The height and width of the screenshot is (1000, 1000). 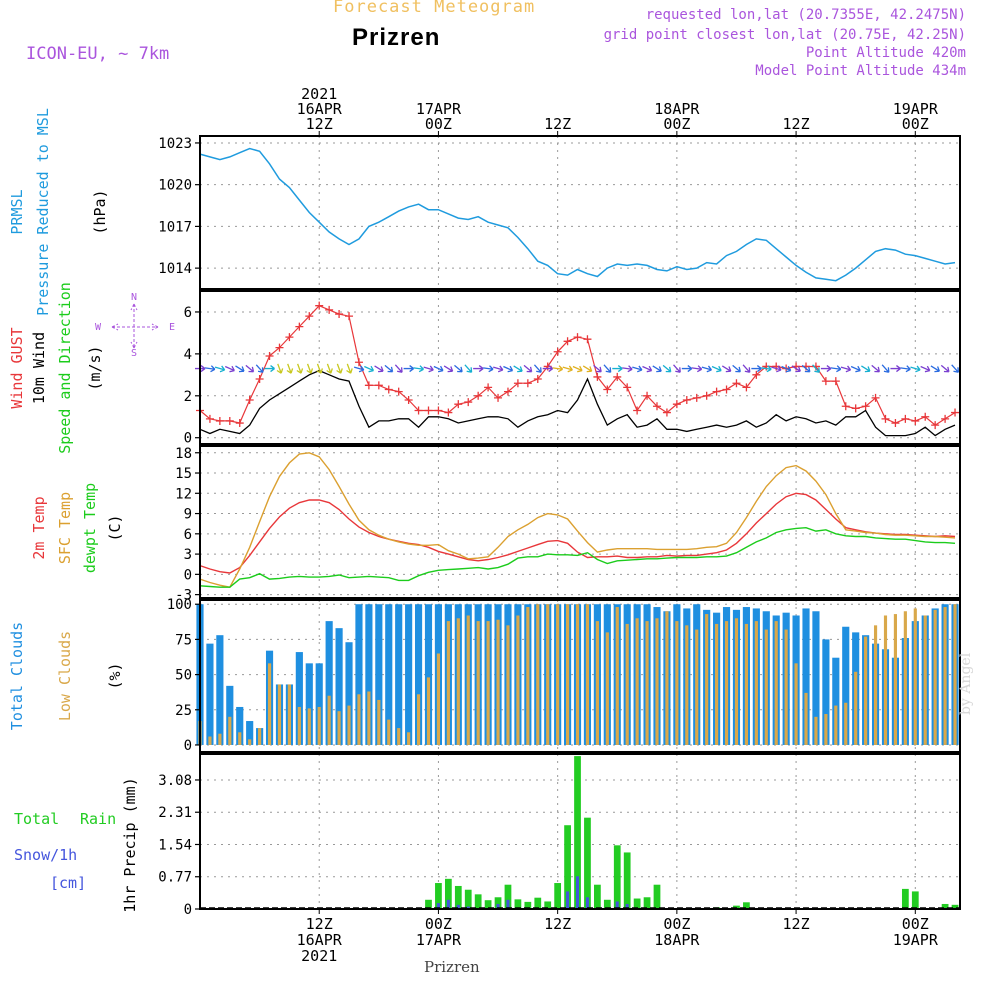 What do you see at coordinates (183, 596) in the screenshot?
I see `y-tick-label: -3` at bounding box center [183, 596].